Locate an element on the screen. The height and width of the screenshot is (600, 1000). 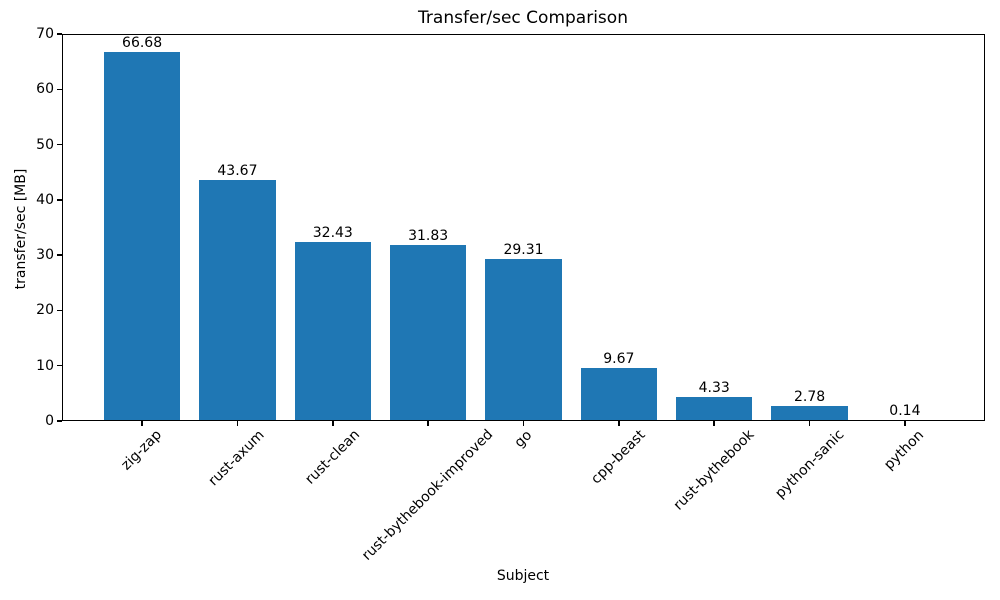
bar-value-label: 43.67 is located at coordinates (237, 170).